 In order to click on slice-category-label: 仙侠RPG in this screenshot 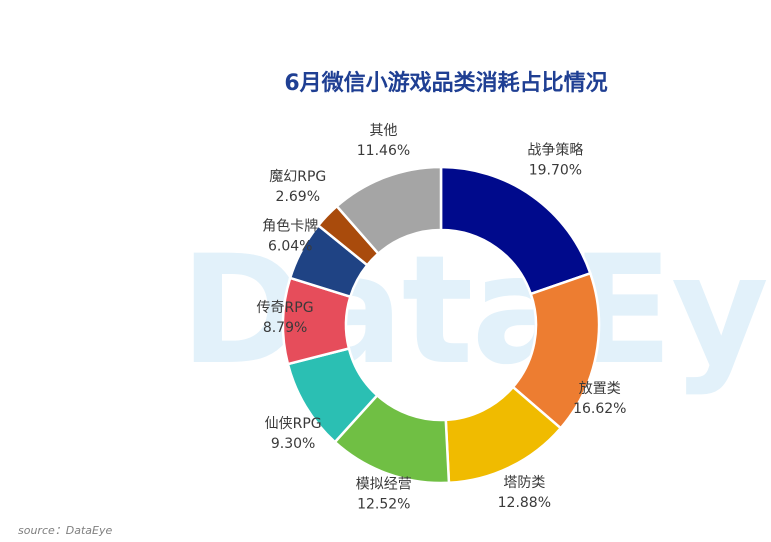, I will do `click(293, 424)`.